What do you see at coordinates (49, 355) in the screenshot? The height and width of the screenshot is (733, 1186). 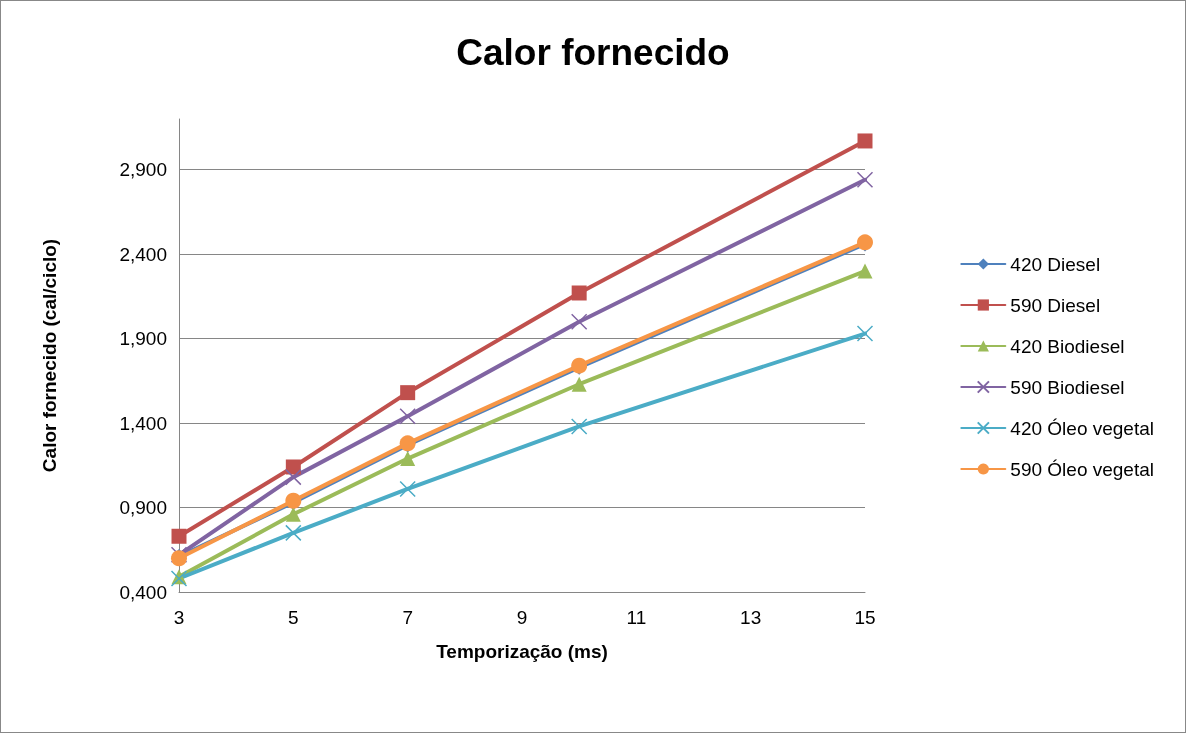 I see `y-axis-title: Calor fornecido (cal/ciclo)` at bounding box center [49, 355].